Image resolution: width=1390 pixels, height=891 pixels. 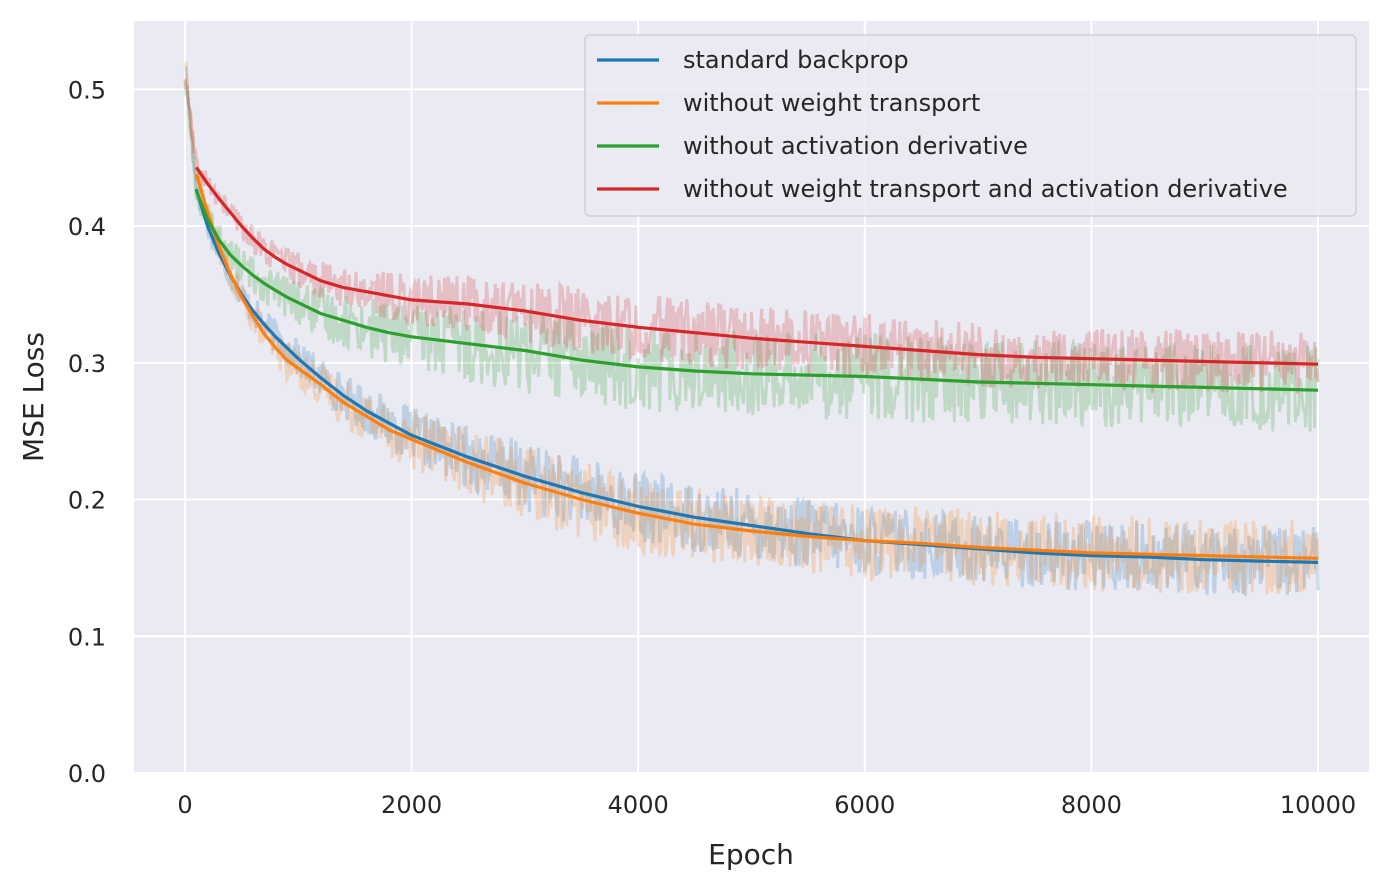 What do you see at coordinates (87, 227) in the screenshot?
I see `y-tick-label: 0.4` at bounding box center [87, 227].